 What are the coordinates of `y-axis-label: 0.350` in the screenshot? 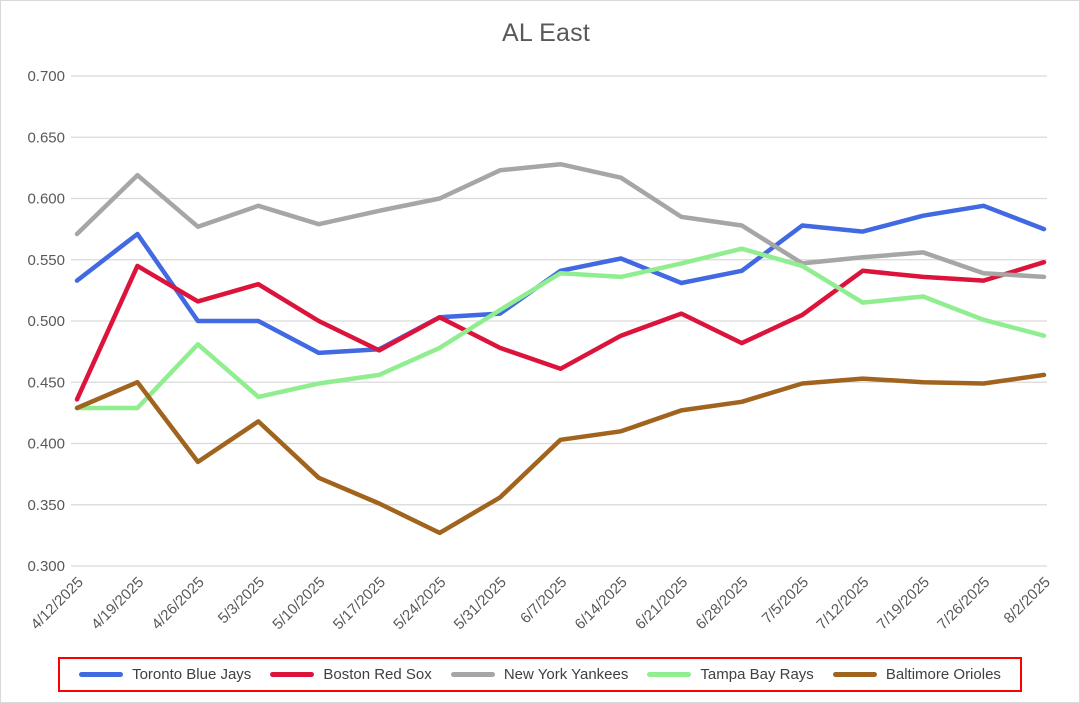 It's located at (46, 505).